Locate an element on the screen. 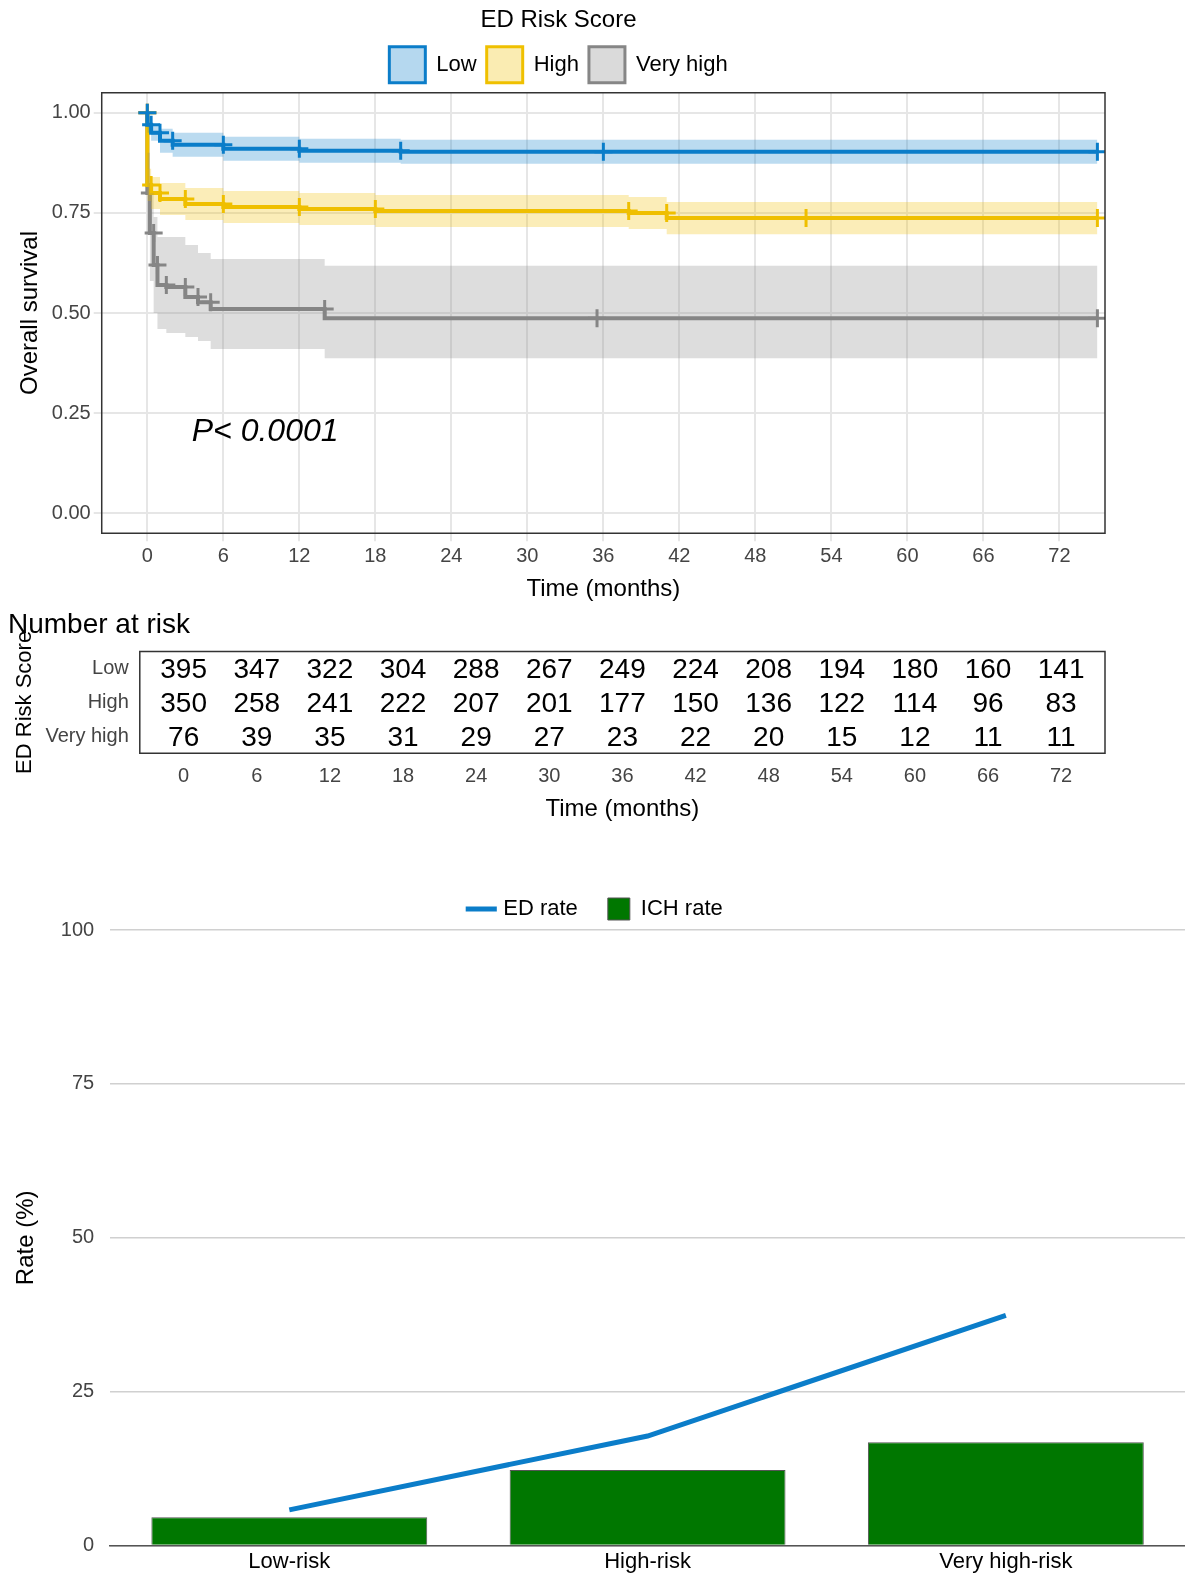 This screenshot has height=1590, width=1193. y-tick-label: 75 is located at coordinates (83, 1082).